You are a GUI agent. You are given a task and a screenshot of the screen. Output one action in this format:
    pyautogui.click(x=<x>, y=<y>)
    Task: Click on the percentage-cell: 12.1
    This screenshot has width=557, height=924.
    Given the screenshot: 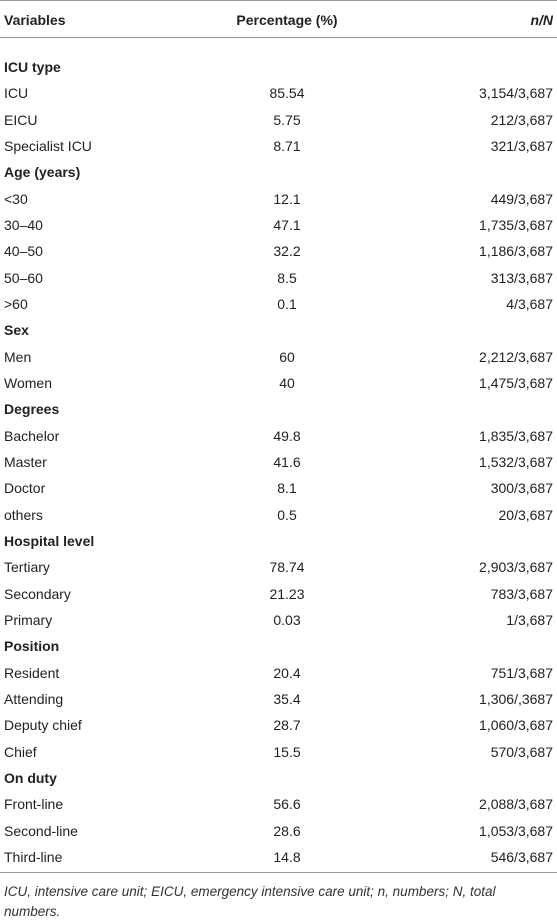 What is the action you would take?
    pyautogui.click(x=287, y=198)
    